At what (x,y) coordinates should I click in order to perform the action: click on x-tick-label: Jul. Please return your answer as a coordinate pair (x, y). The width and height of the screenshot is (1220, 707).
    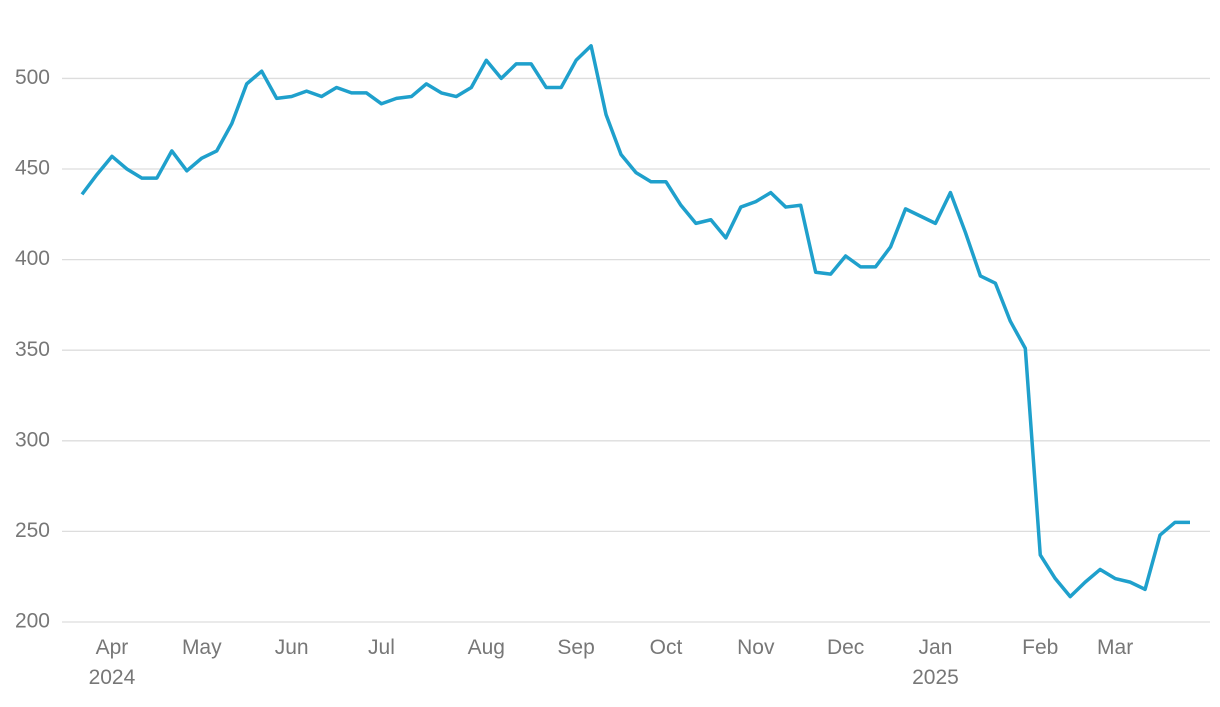
    Looking at the image, I should click on (381, 647).